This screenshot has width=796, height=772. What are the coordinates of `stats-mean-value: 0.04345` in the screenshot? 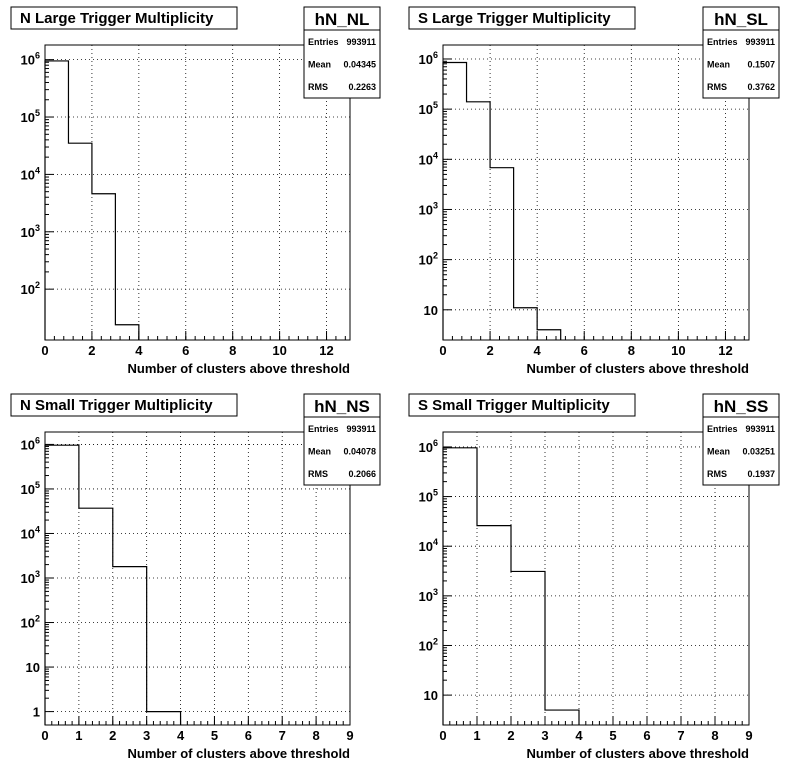 It's located at (359, 65).